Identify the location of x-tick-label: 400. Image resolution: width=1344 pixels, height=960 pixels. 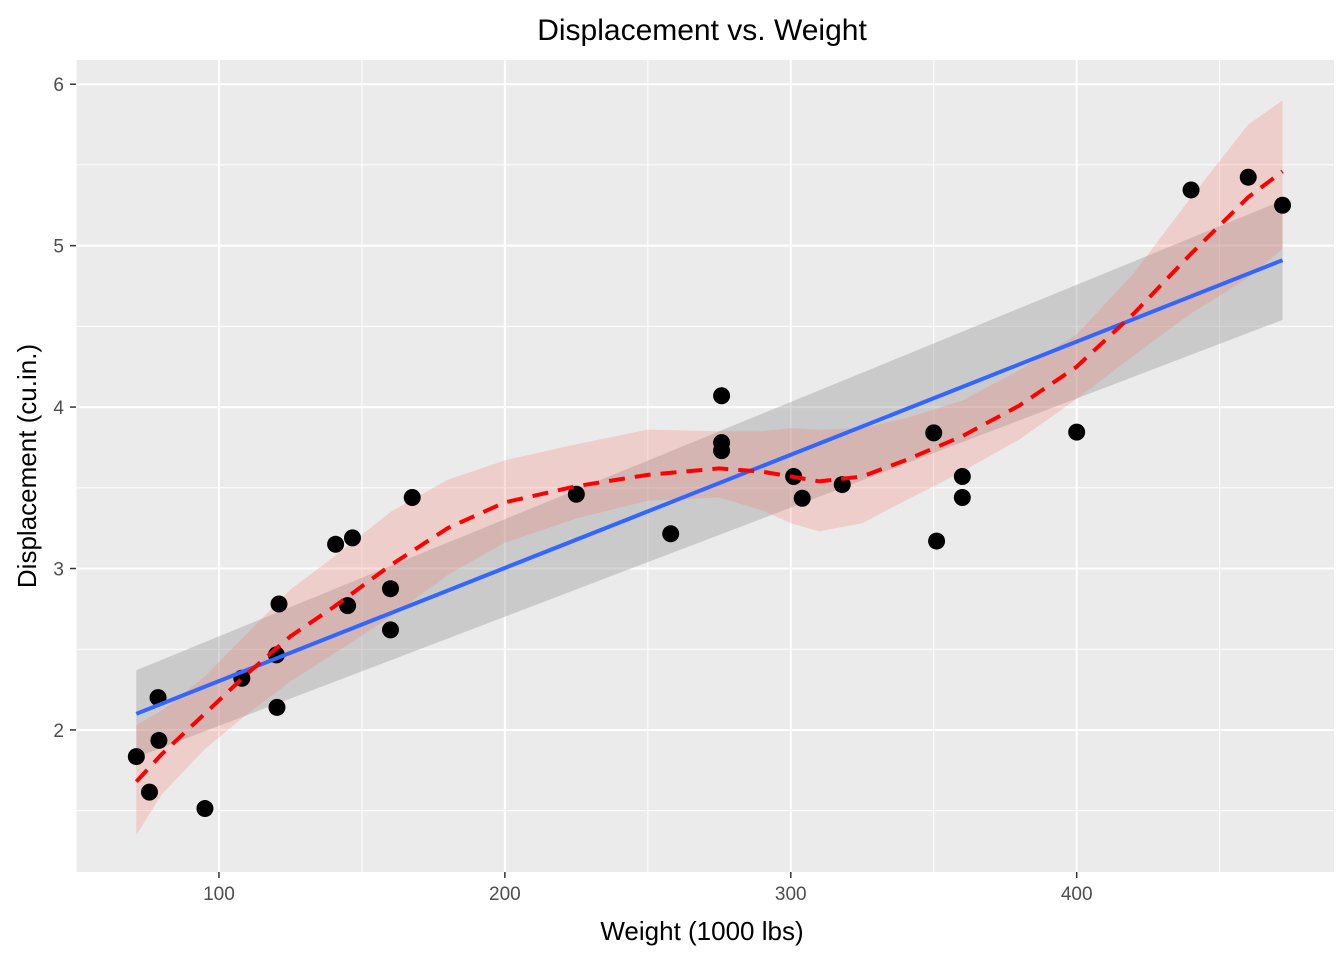
(1077, 894).